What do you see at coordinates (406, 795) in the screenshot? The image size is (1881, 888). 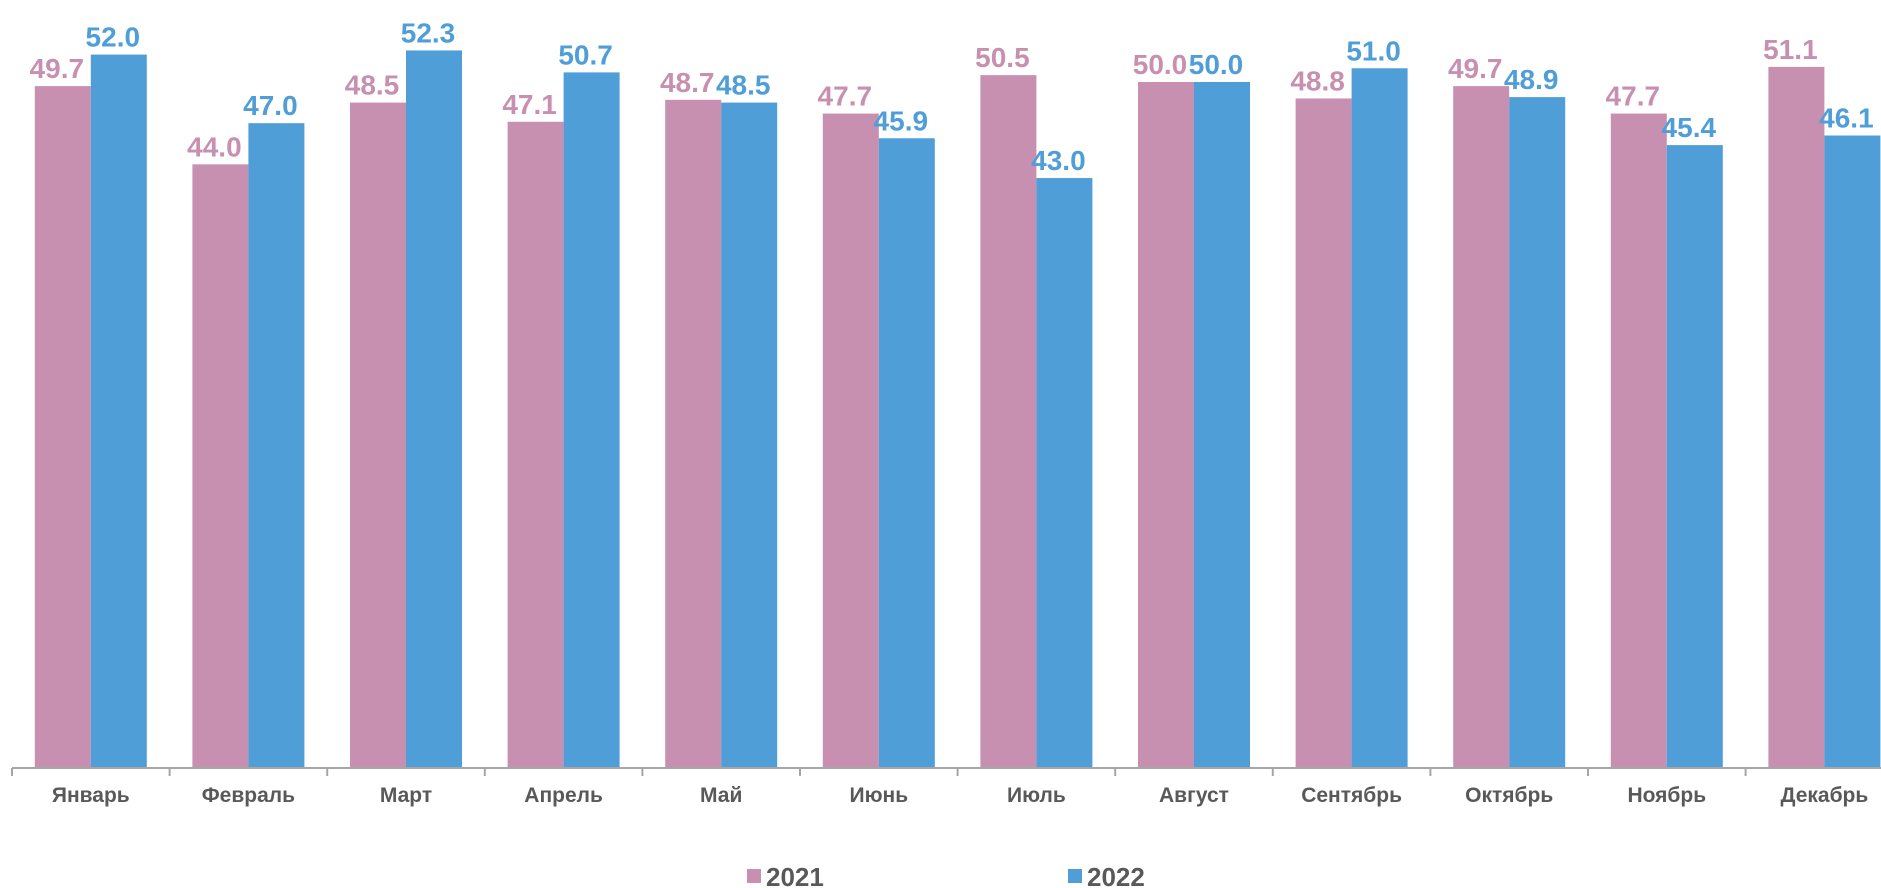 I see `x-tick-label-march: Март` at bounding box center [406, 795].